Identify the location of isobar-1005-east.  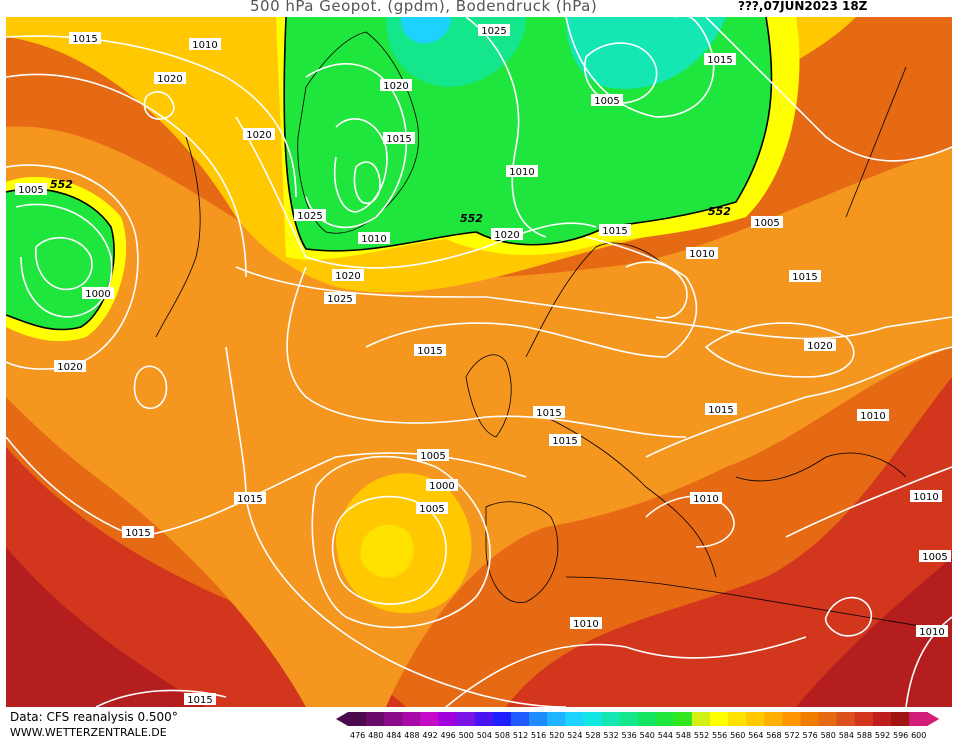
(848, 616).